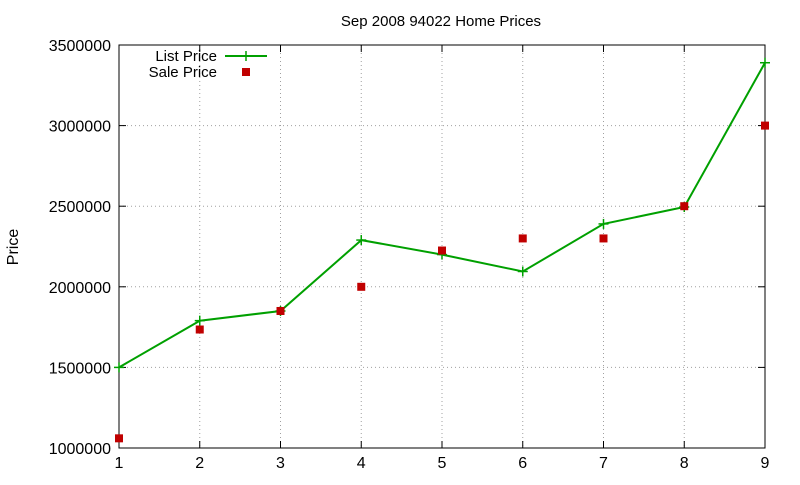 The width and height of the screenshot is (800, 485). I want to click on y-axis-label: Price, so click(13, 247).